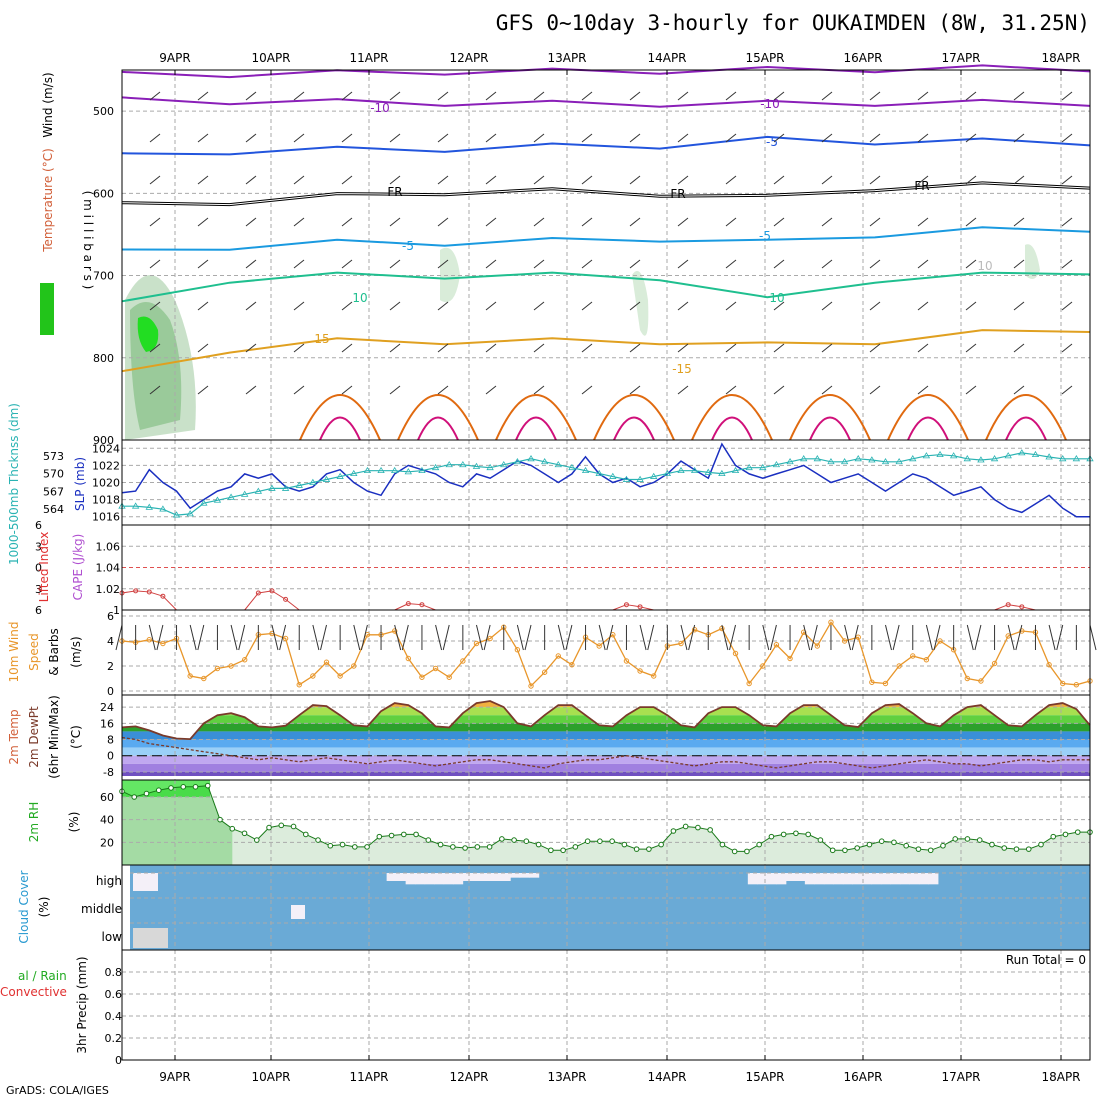 The height and width of the screenshot is (1100, 1100). Describe the element at coordinates (34, 652) in the screenshot. I see `y-axis-label-wind-b: Speed` at that location.